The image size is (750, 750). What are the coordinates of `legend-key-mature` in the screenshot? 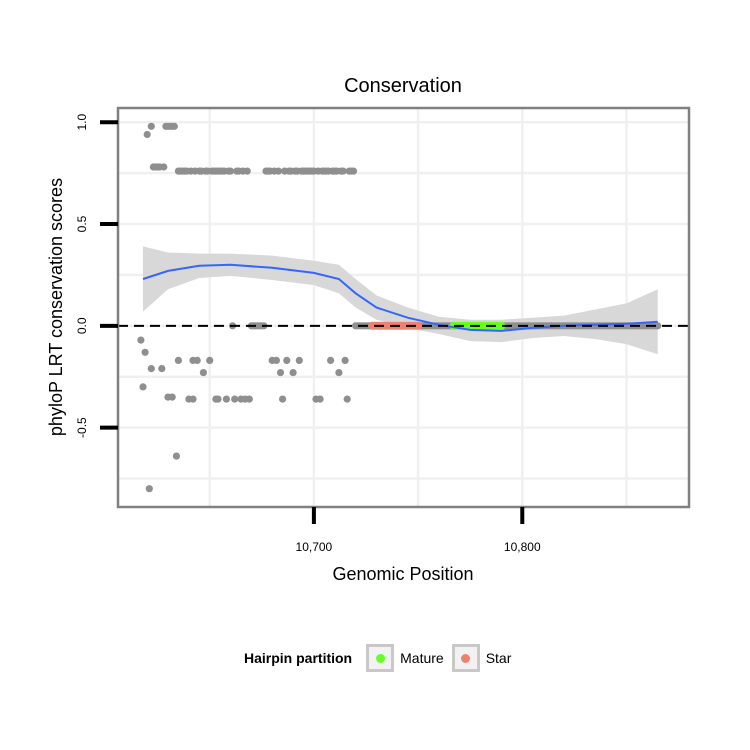 It's located at (380, 658).